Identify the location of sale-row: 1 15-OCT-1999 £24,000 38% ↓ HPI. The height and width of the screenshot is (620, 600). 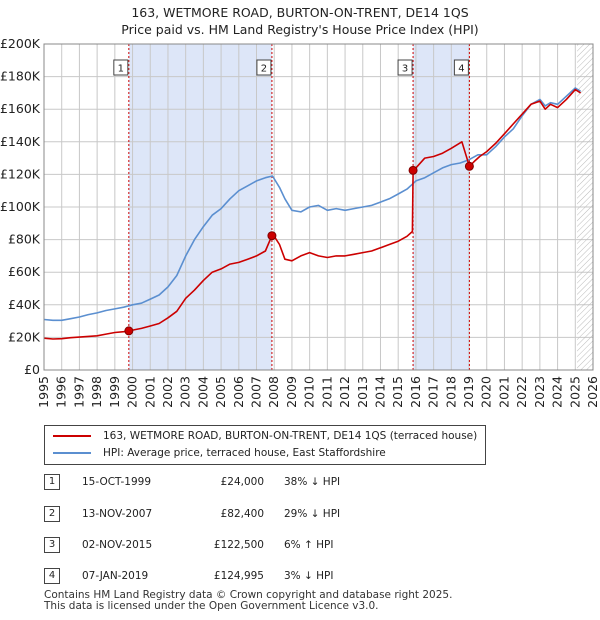
(254, 482).